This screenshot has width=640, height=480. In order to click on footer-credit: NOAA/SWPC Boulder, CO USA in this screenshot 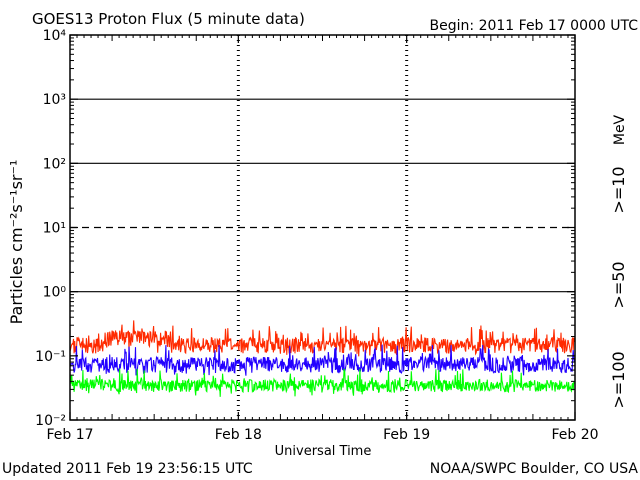, I will do `click(534, 469)`.